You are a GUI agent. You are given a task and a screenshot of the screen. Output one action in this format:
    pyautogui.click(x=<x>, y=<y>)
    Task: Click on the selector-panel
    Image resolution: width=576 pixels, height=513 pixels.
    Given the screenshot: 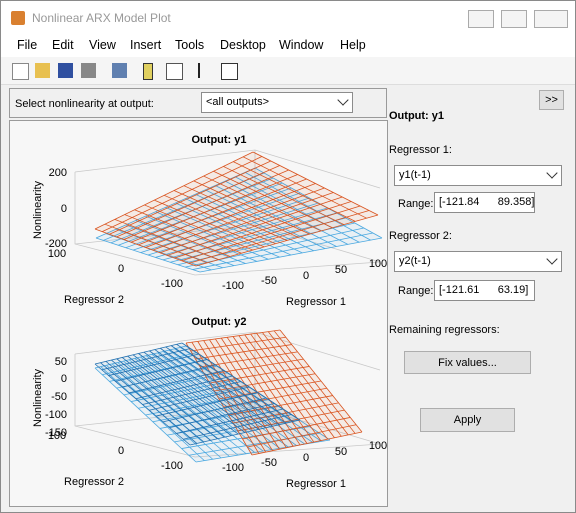 What is the action you would take?
    pyautogui.click(x=198, y=103)
    